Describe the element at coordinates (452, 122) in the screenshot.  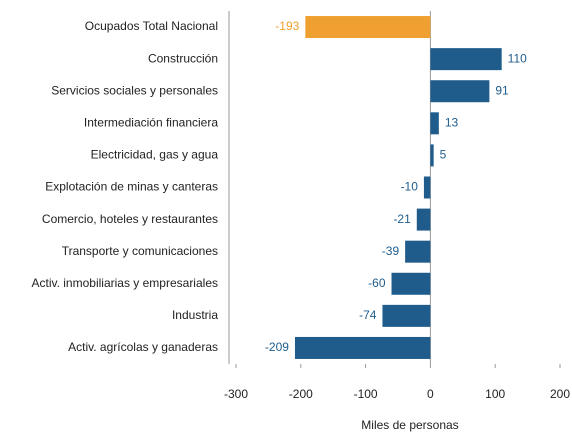
I see `value-label: 13` at that location.